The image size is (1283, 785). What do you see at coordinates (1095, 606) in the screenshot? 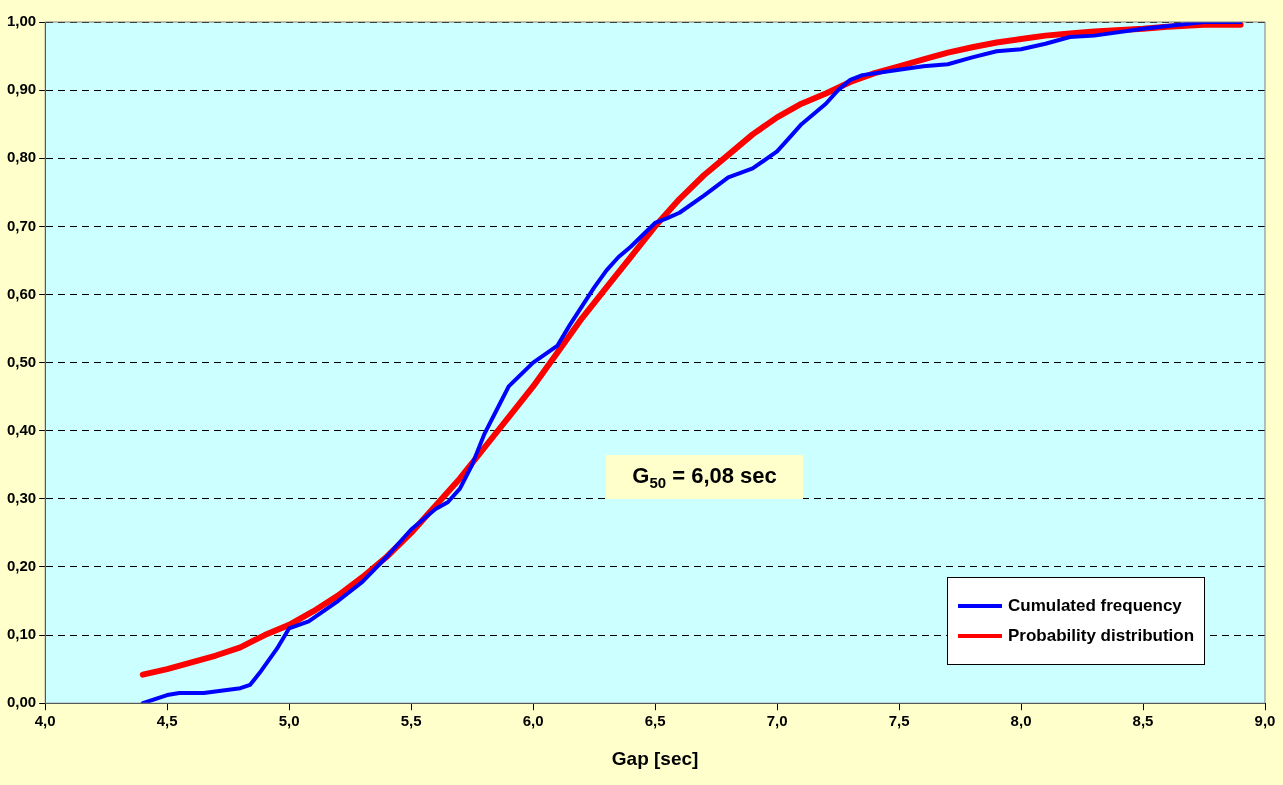
I see `legend-label: Cumulated frequency` at bounding box center [1095, 606].